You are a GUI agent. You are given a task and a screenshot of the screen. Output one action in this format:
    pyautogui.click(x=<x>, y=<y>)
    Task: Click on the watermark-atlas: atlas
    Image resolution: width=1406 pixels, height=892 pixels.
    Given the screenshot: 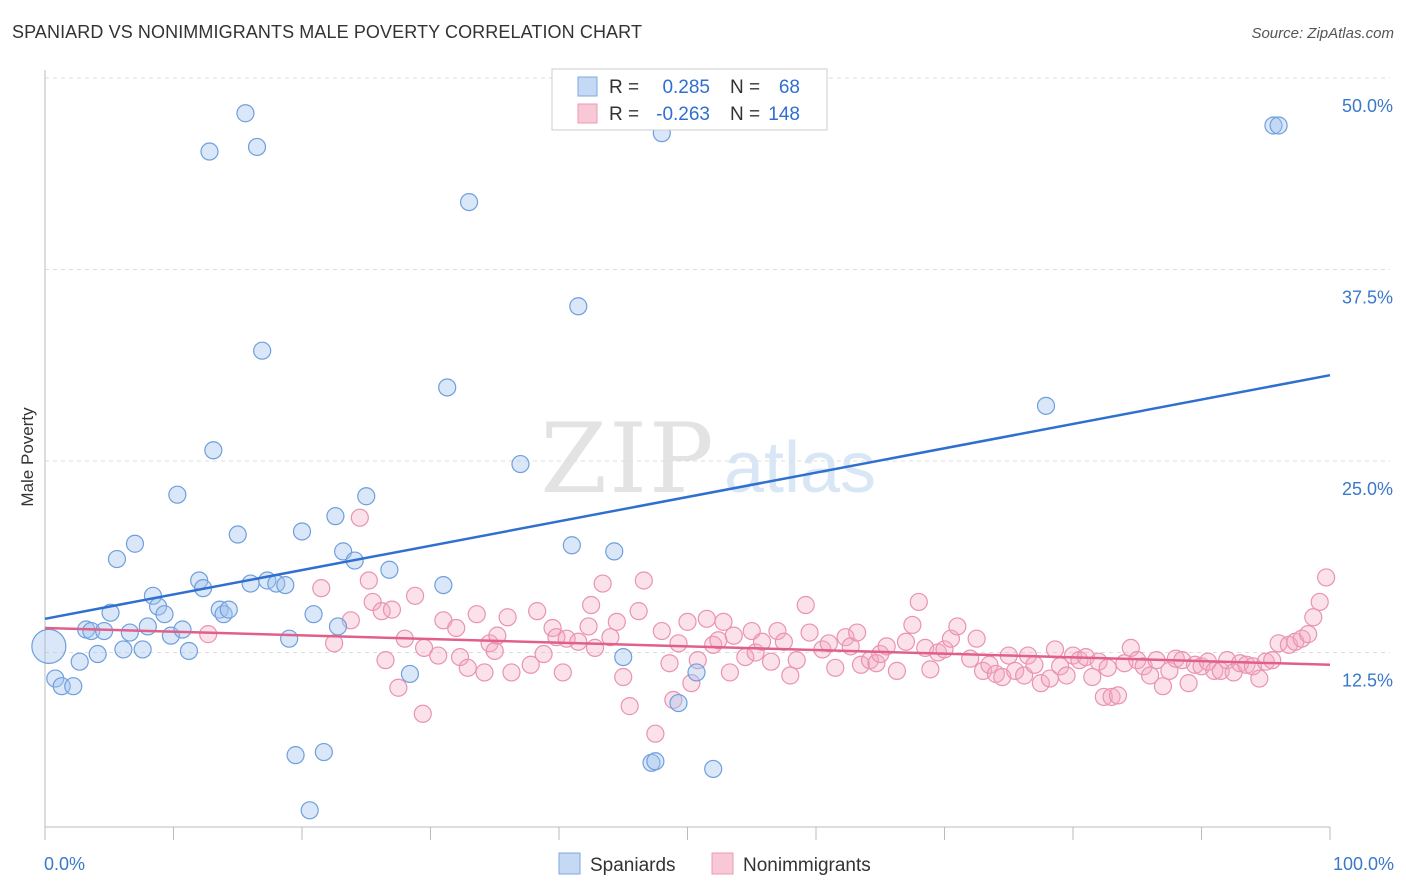 What is the action you would take?
    pyautogui.click(x=800, y=468)
    